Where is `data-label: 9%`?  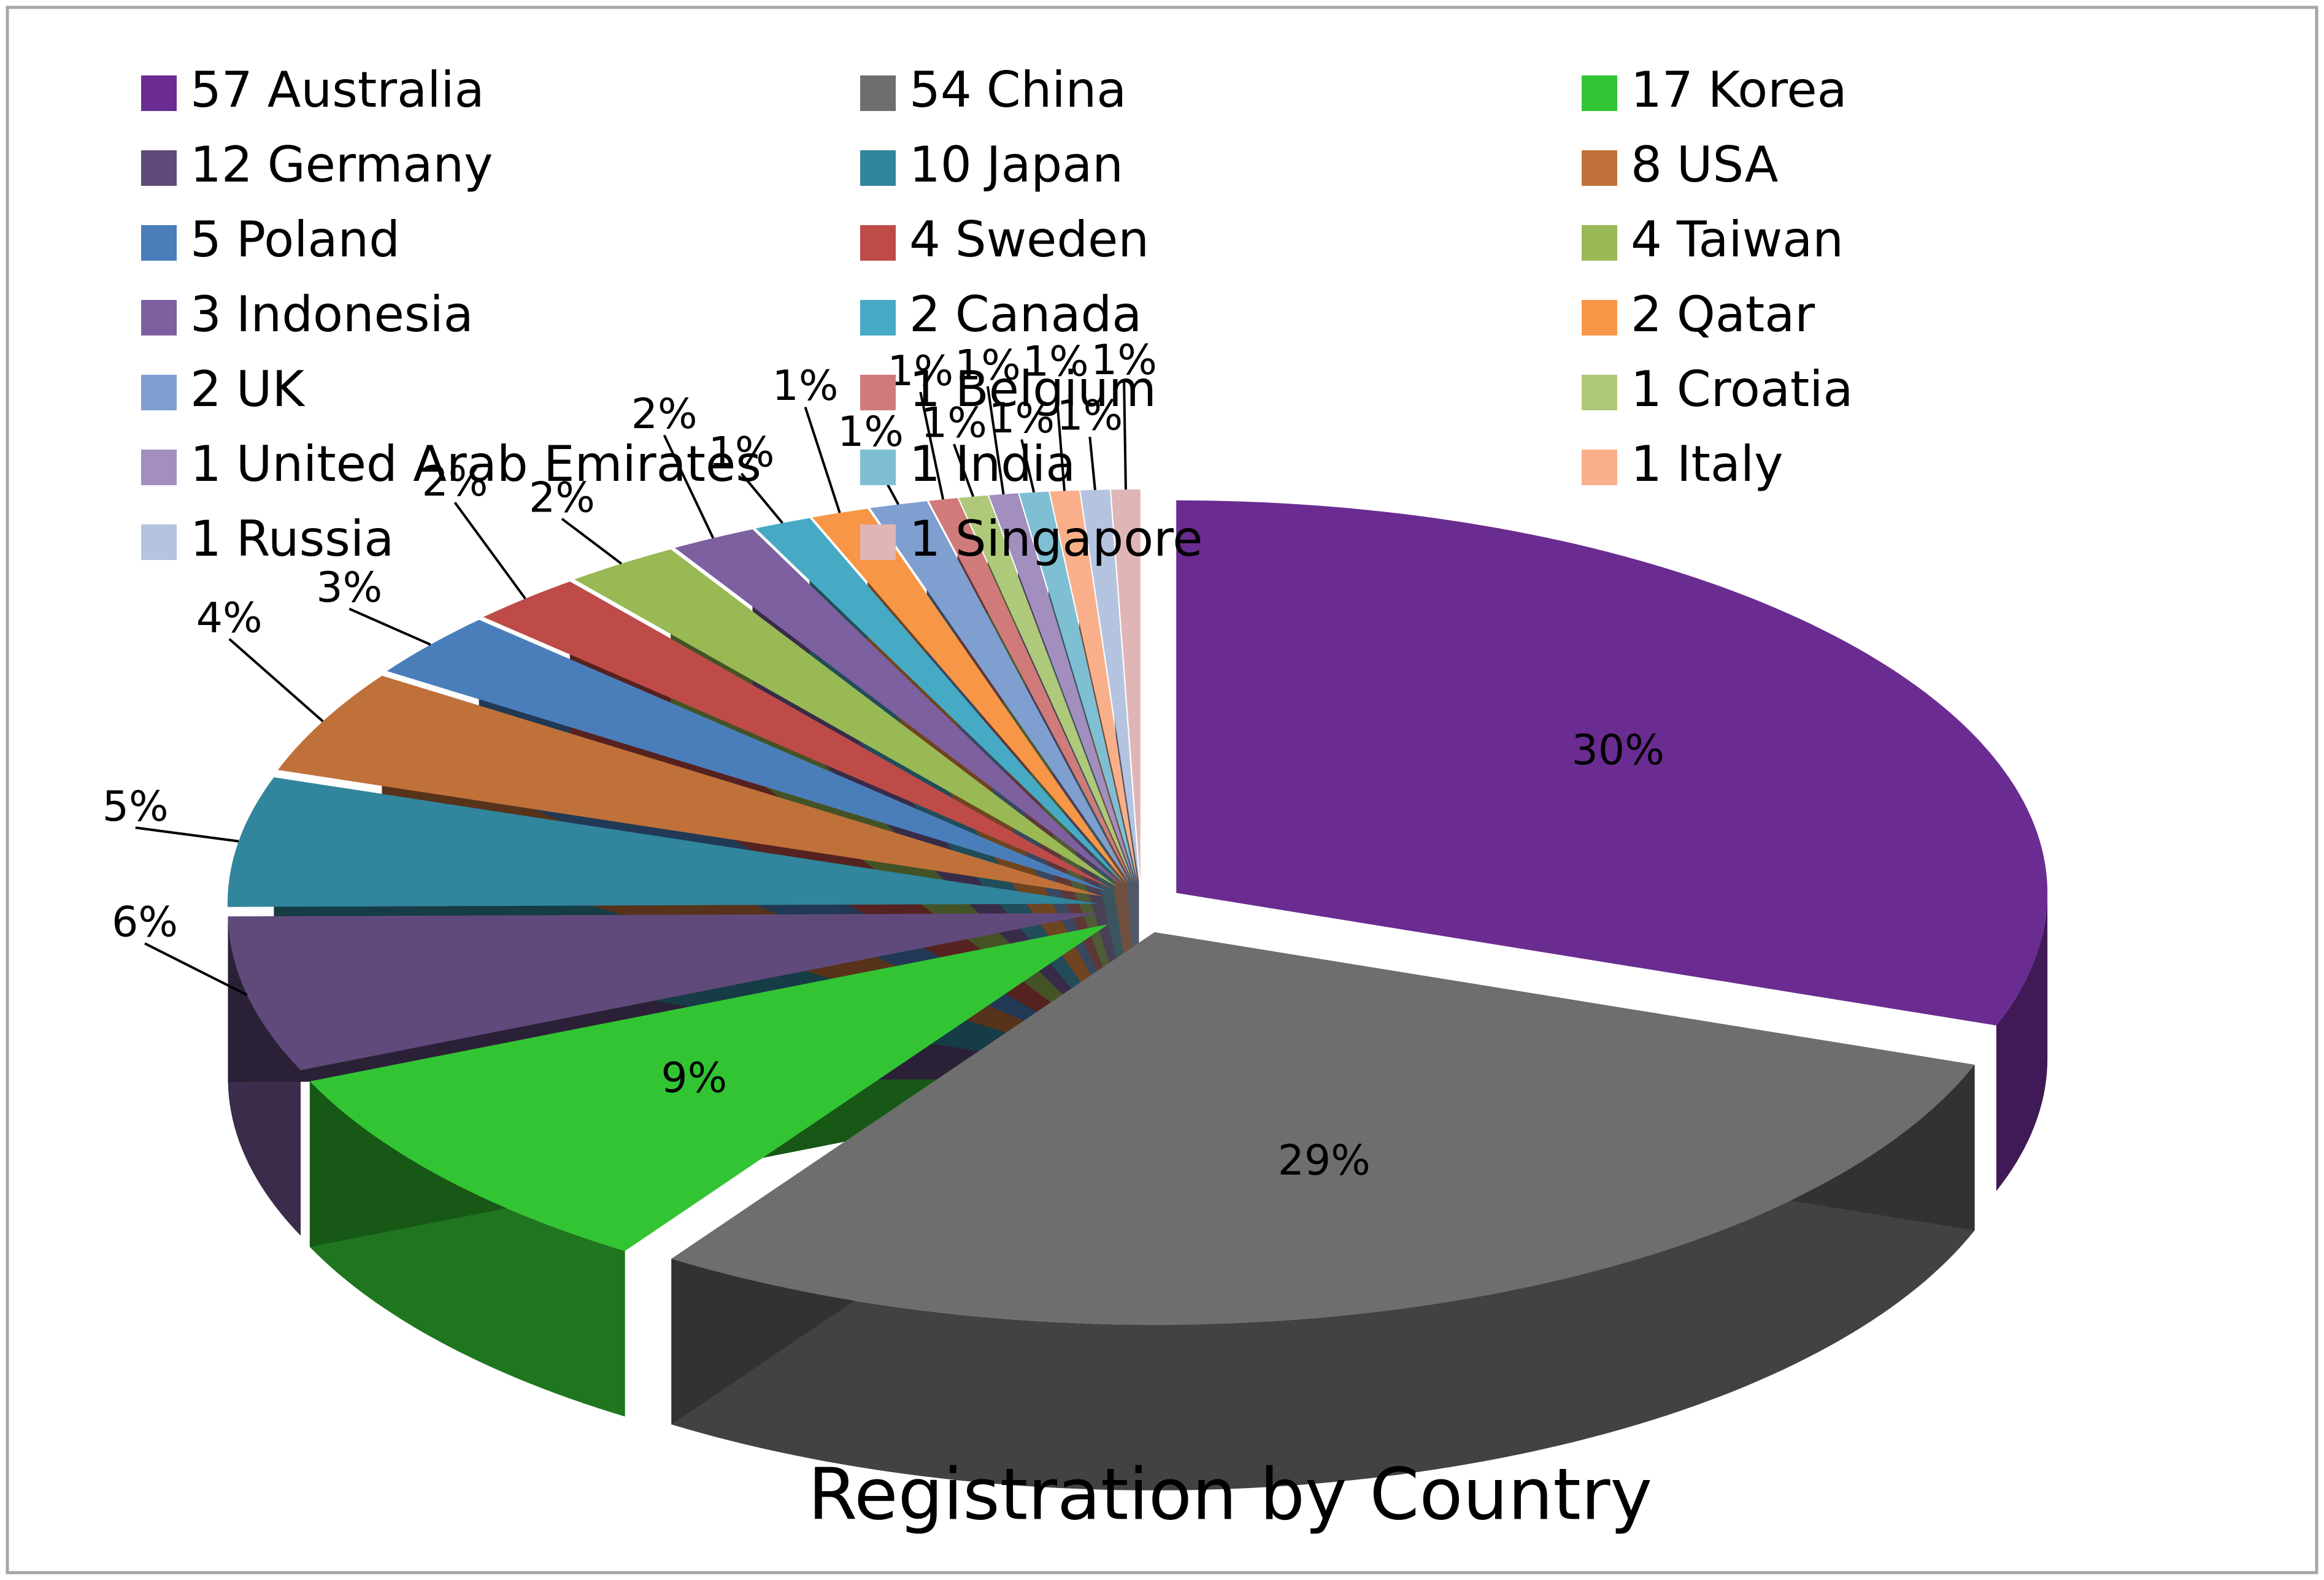
data-label: 9% is located at coordinates (694, 1078).